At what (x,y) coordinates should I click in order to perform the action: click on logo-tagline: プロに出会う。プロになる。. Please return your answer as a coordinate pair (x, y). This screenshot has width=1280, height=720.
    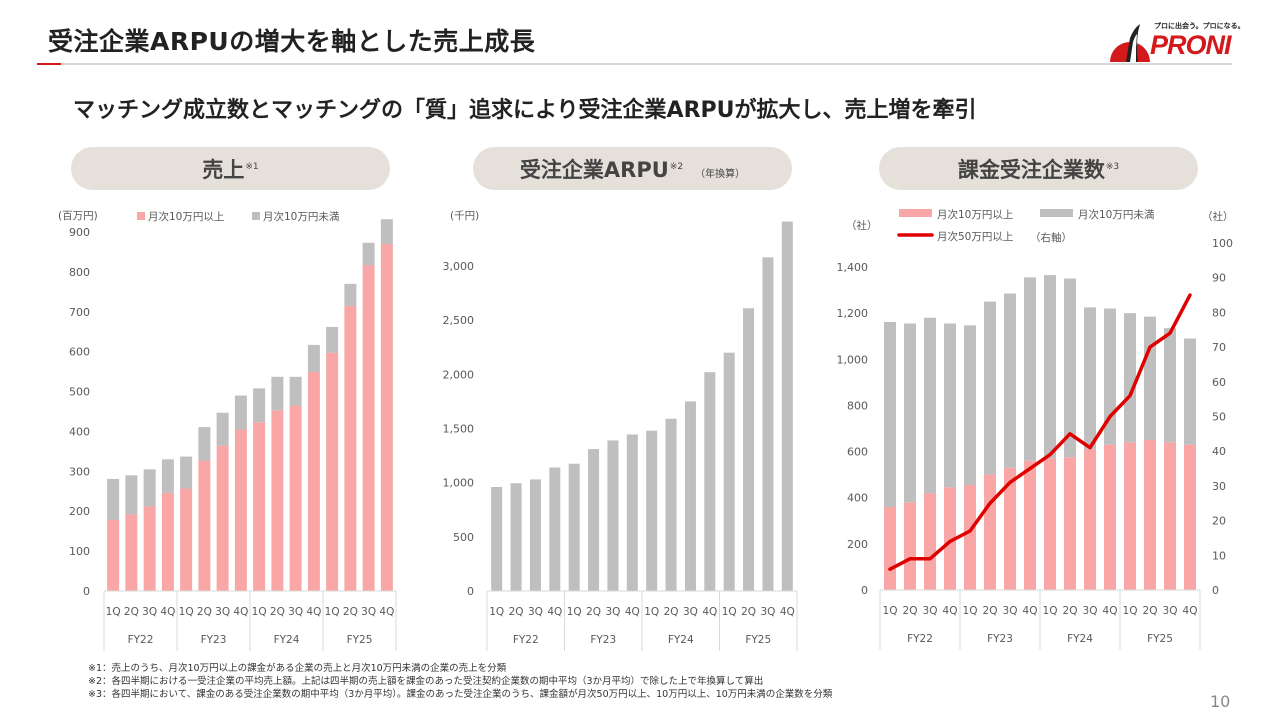
    Looking at the image, I should click on (1199, 26).